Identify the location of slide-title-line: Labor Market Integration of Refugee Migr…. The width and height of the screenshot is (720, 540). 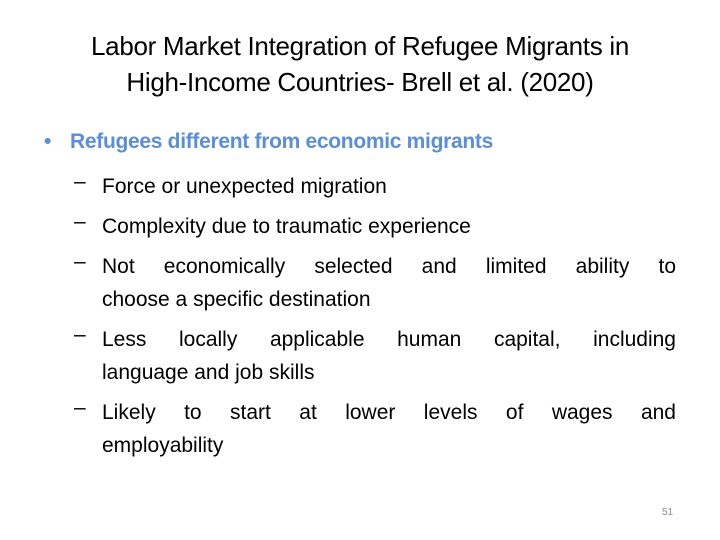
(360, 46).